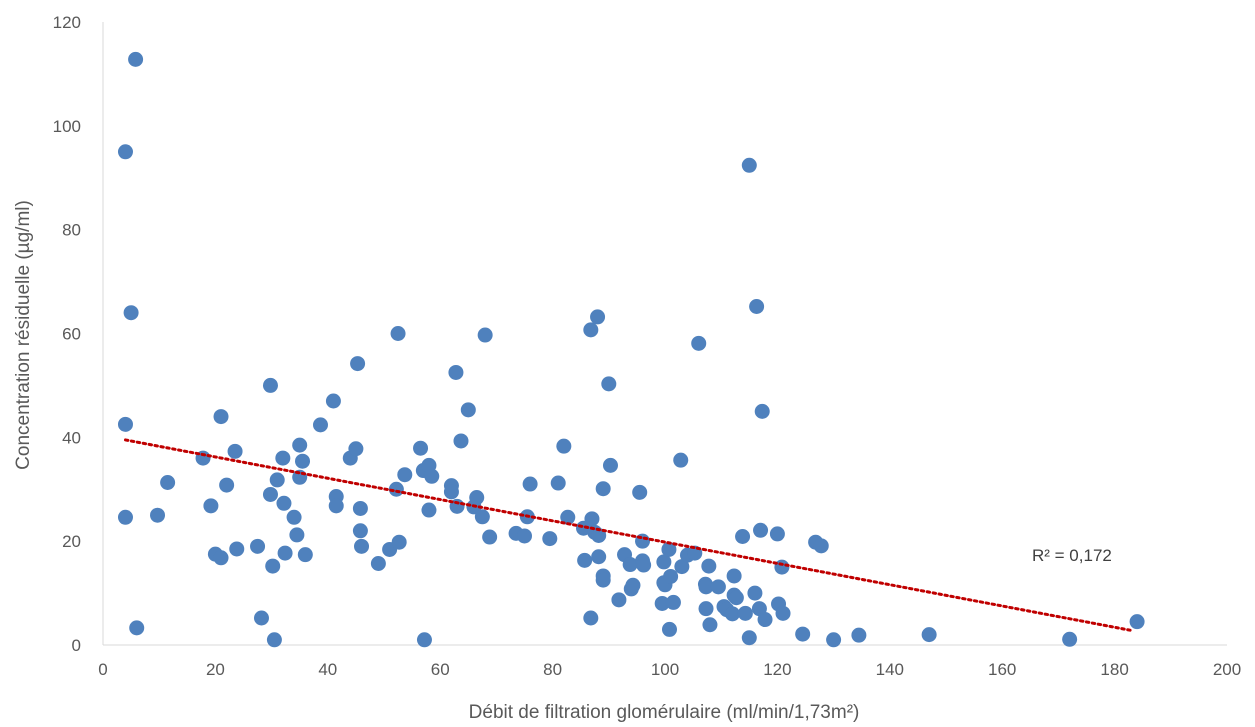 This screenshot has height=727, width=1255. What do you see at coordinates (552, 669) in the screenshot?
I see `x-tick-label: 80` at bounding box center [552, 669].